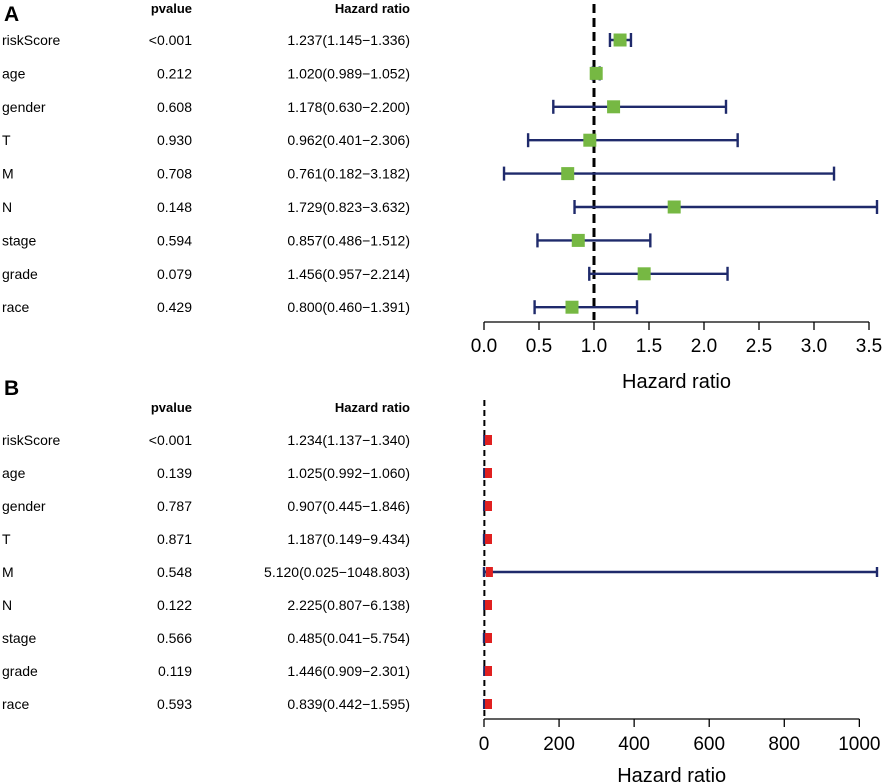  What do you see at coordinates (348, 704) in the screenshot?
I see `row-hazard-ratio-text: 0.839(0.442−1.595)` at bounding box center [348, 704].